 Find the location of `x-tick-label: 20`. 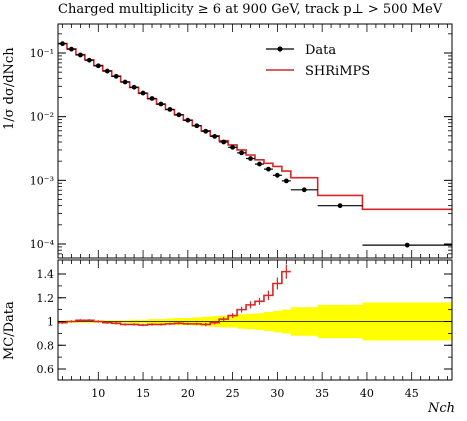

x-tick-label: 20 is located at coordinates (188, 393).